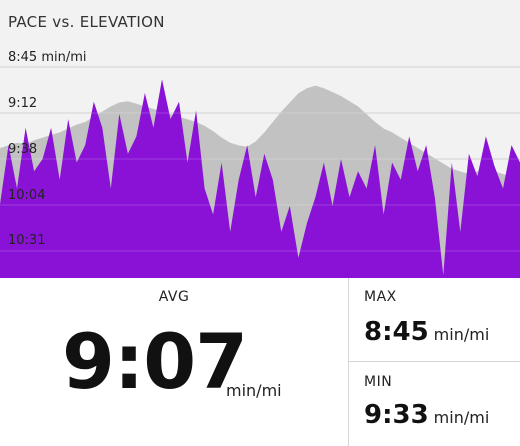 Image resolution: width=520 pixels, height=446 pixels. I want to click on y-tick-label: 10:31, so click(27, 240).